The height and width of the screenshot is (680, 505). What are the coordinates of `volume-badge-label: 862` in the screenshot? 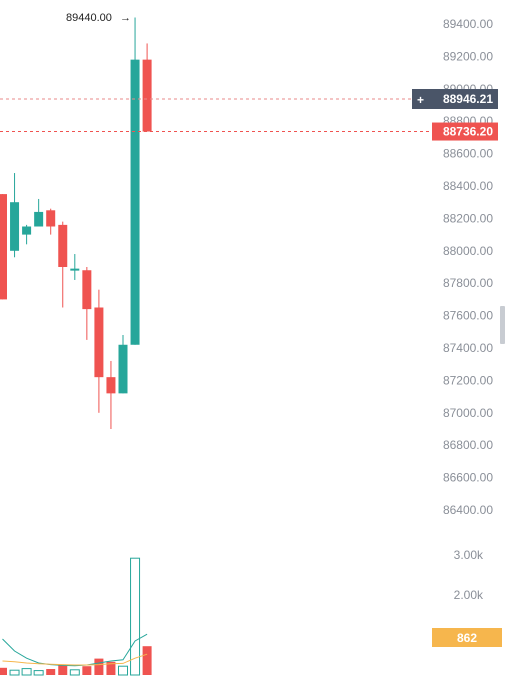 It's located at (467, 638).